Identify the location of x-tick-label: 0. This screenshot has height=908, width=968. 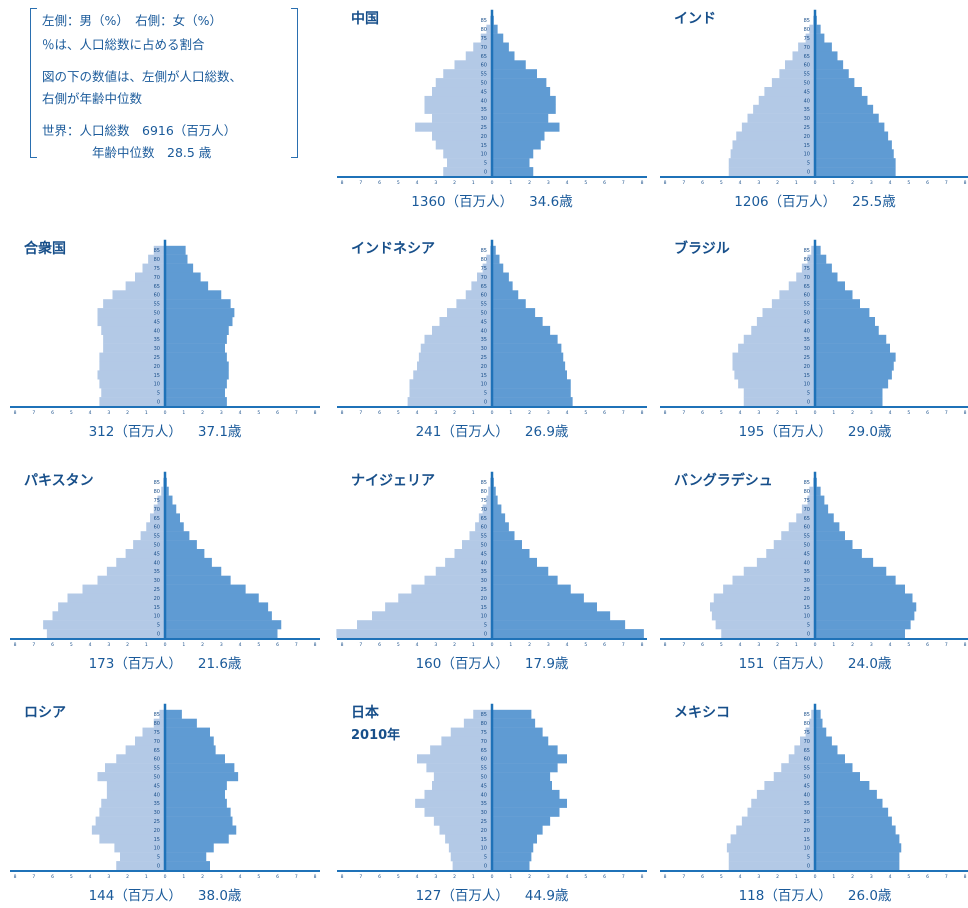
(815, 413).